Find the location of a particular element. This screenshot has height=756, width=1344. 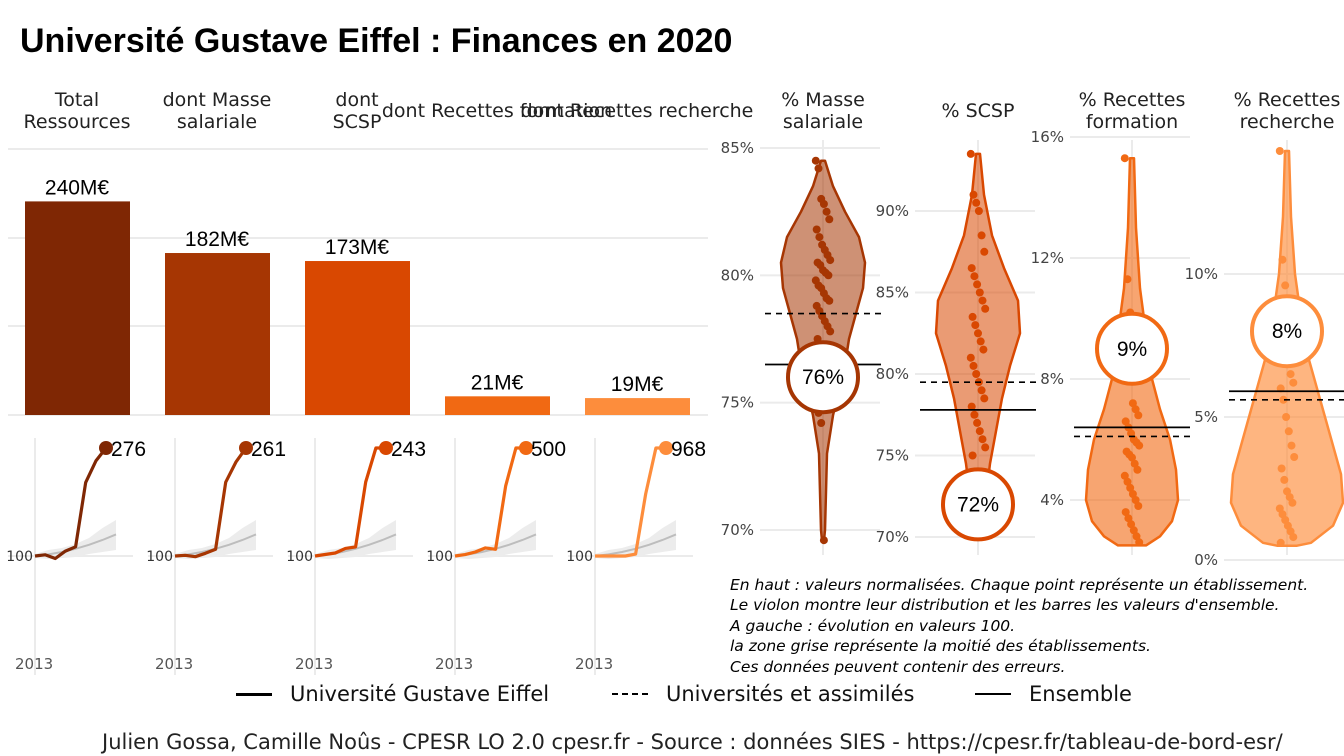

violin-title: formation is located at coordinates (1132, 122).